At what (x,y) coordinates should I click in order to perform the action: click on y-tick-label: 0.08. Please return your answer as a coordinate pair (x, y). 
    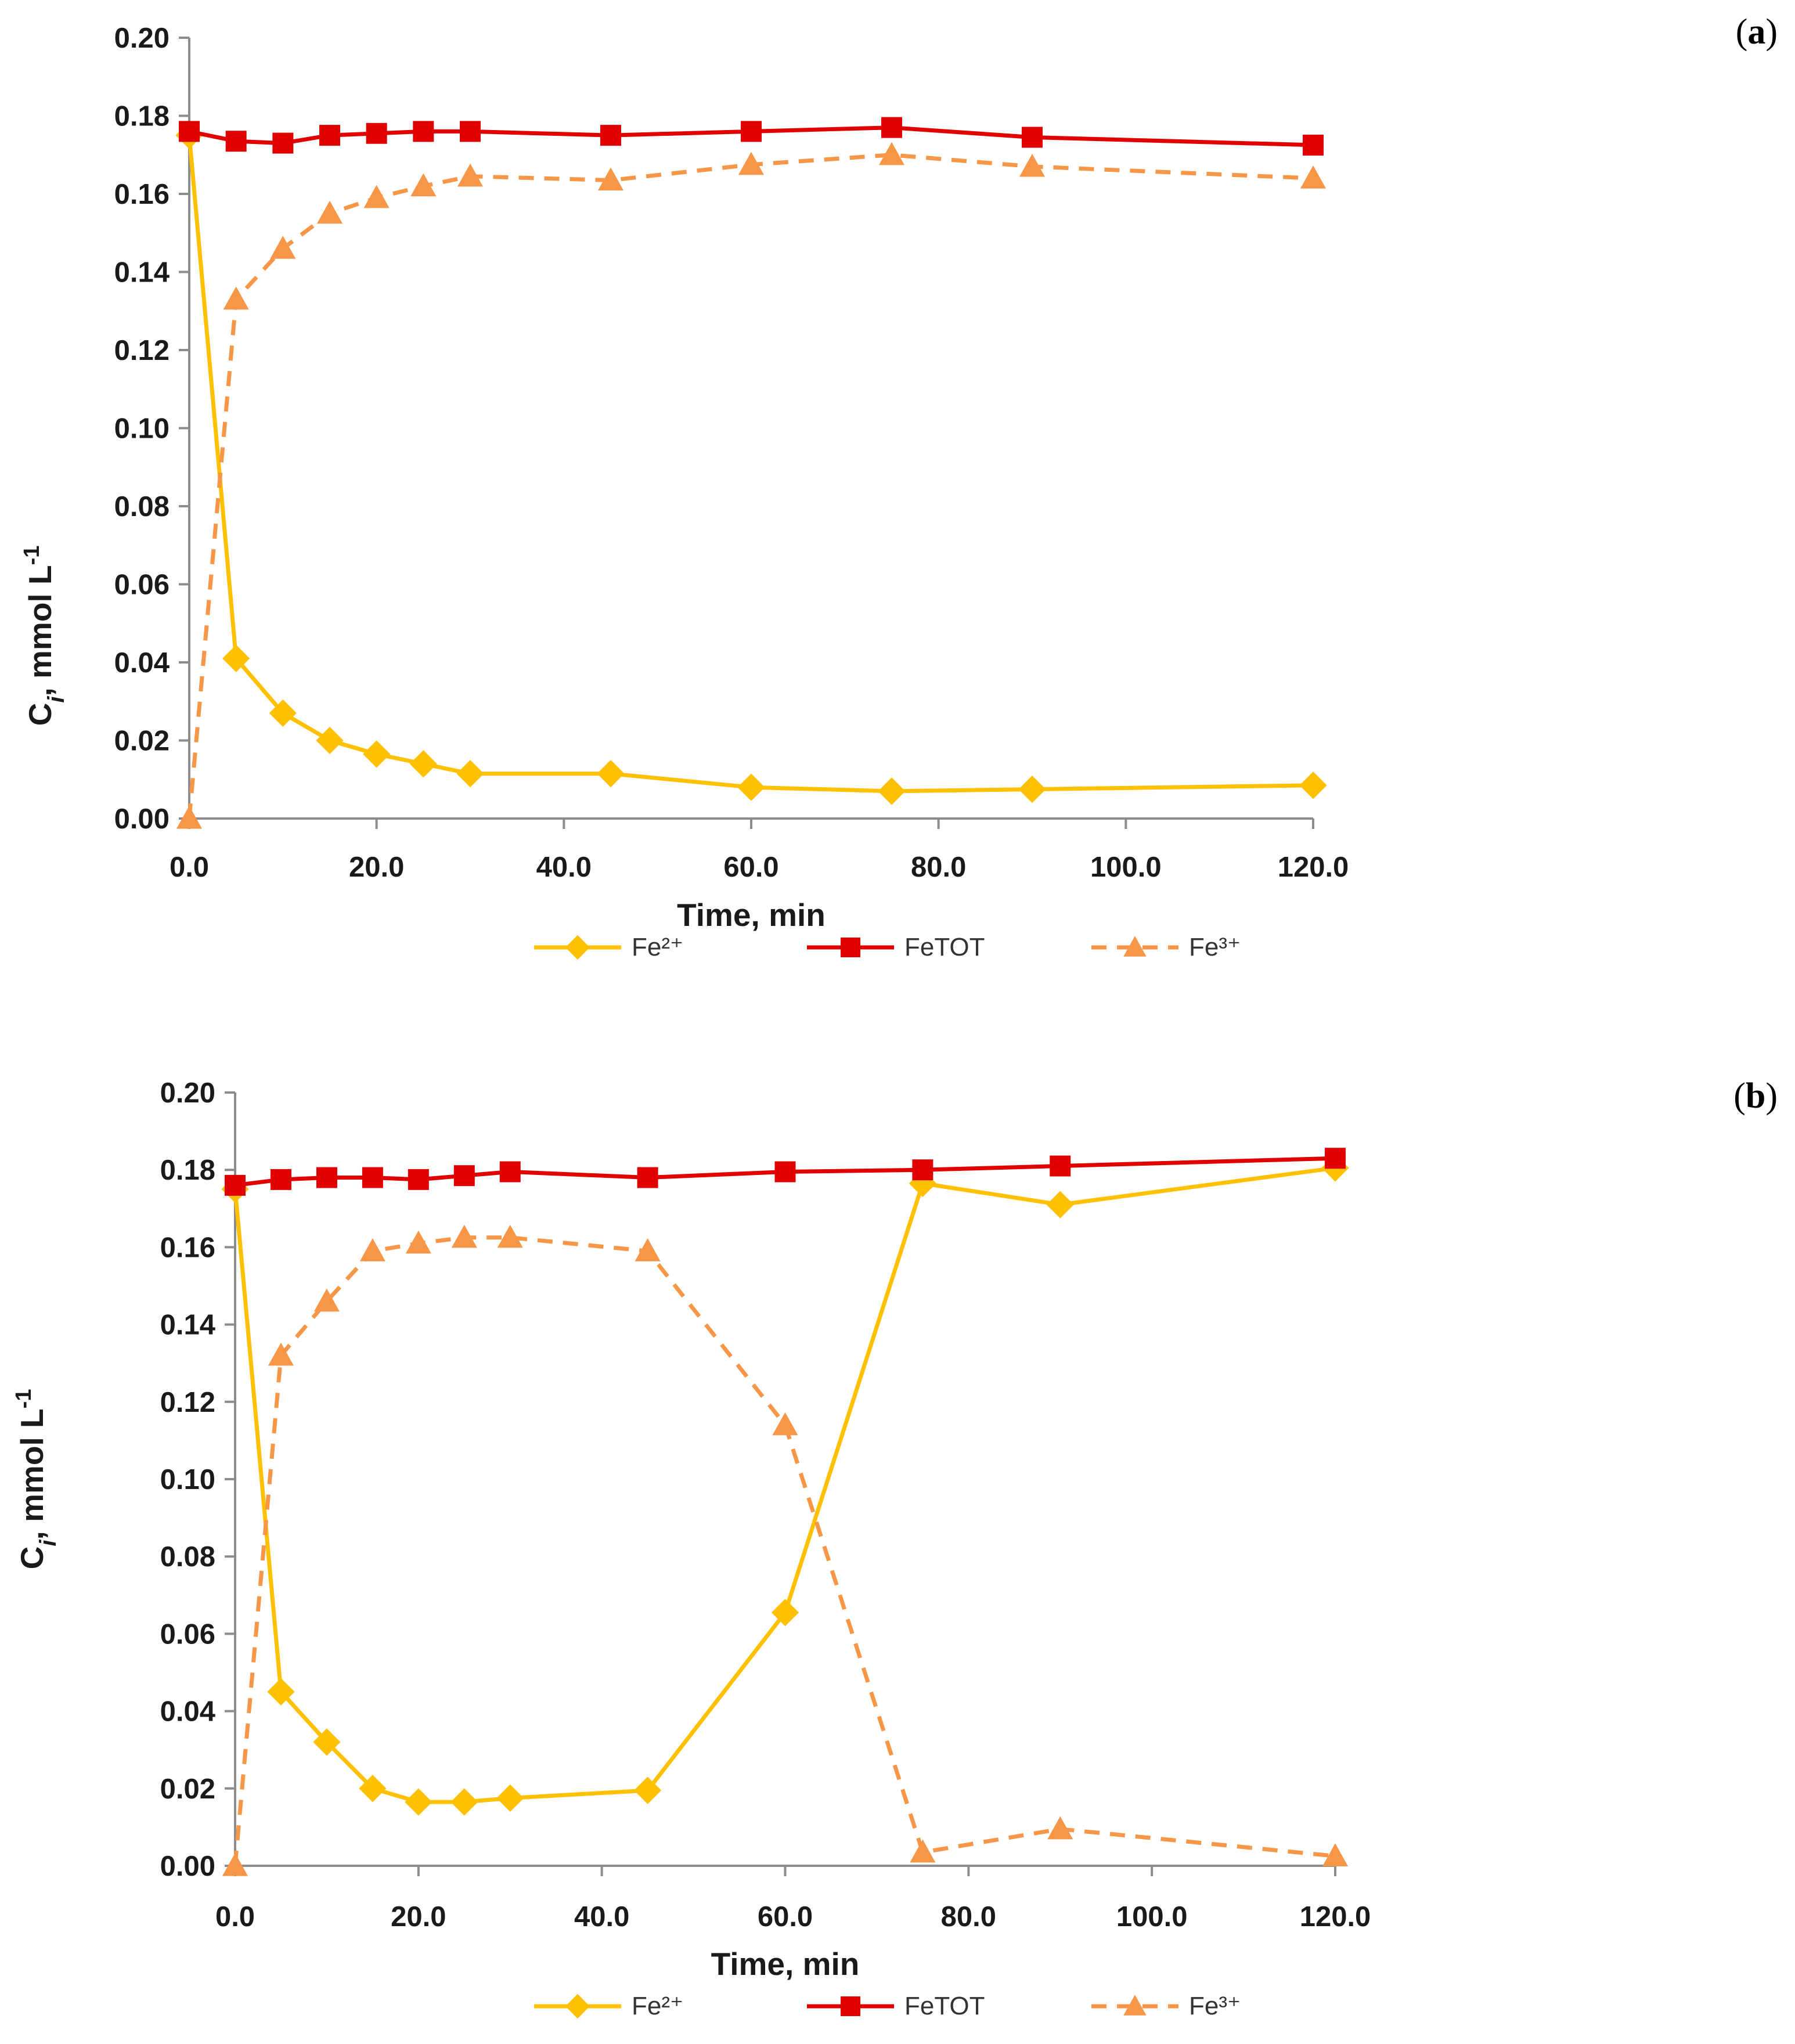
    Looking at the image, I should click on (187, 1557).